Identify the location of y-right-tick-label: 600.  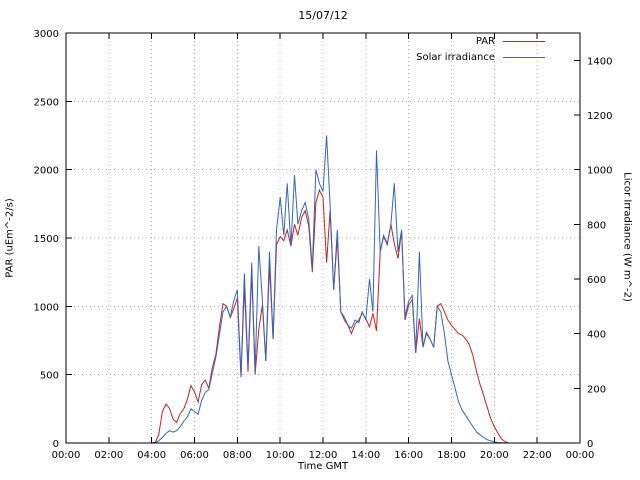
(596, 280).